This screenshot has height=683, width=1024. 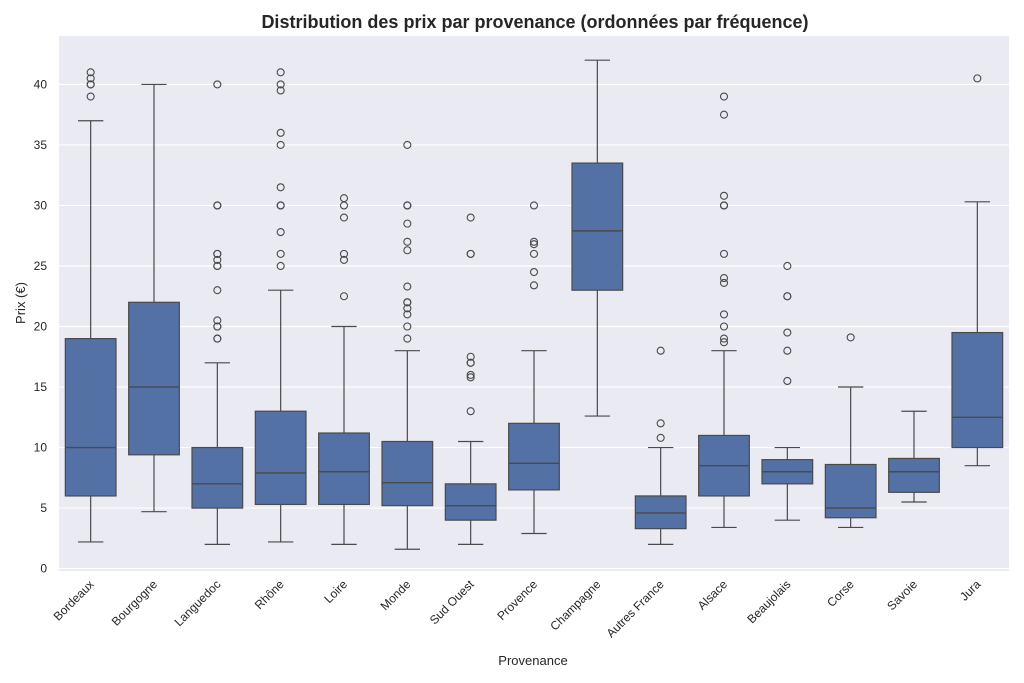 What do you see at coordinates (154, 298) in the screenshot?
I see `box-bourgogne` at bounding box center [154, 298].